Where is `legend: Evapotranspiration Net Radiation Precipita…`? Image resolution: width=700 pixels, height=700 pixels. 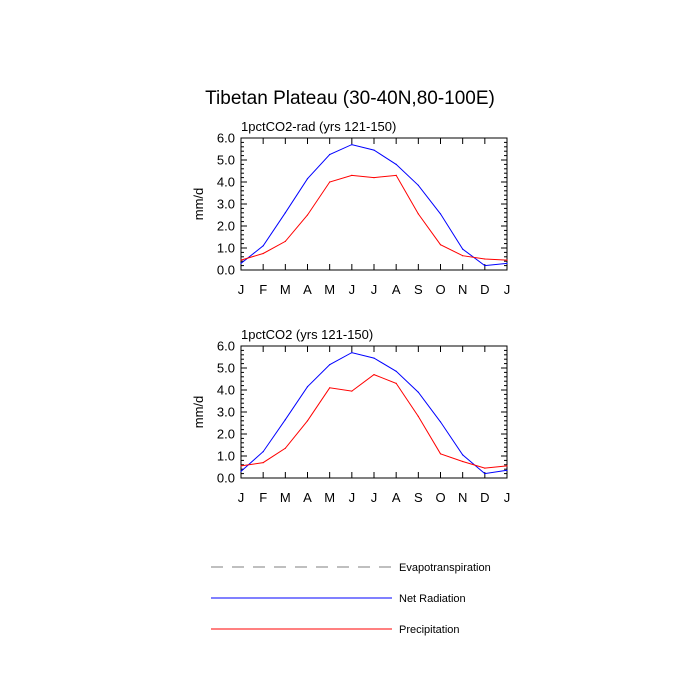
legend: Evapotranspiration Net Radiation Precipita… is located at coordinates (351, 599).